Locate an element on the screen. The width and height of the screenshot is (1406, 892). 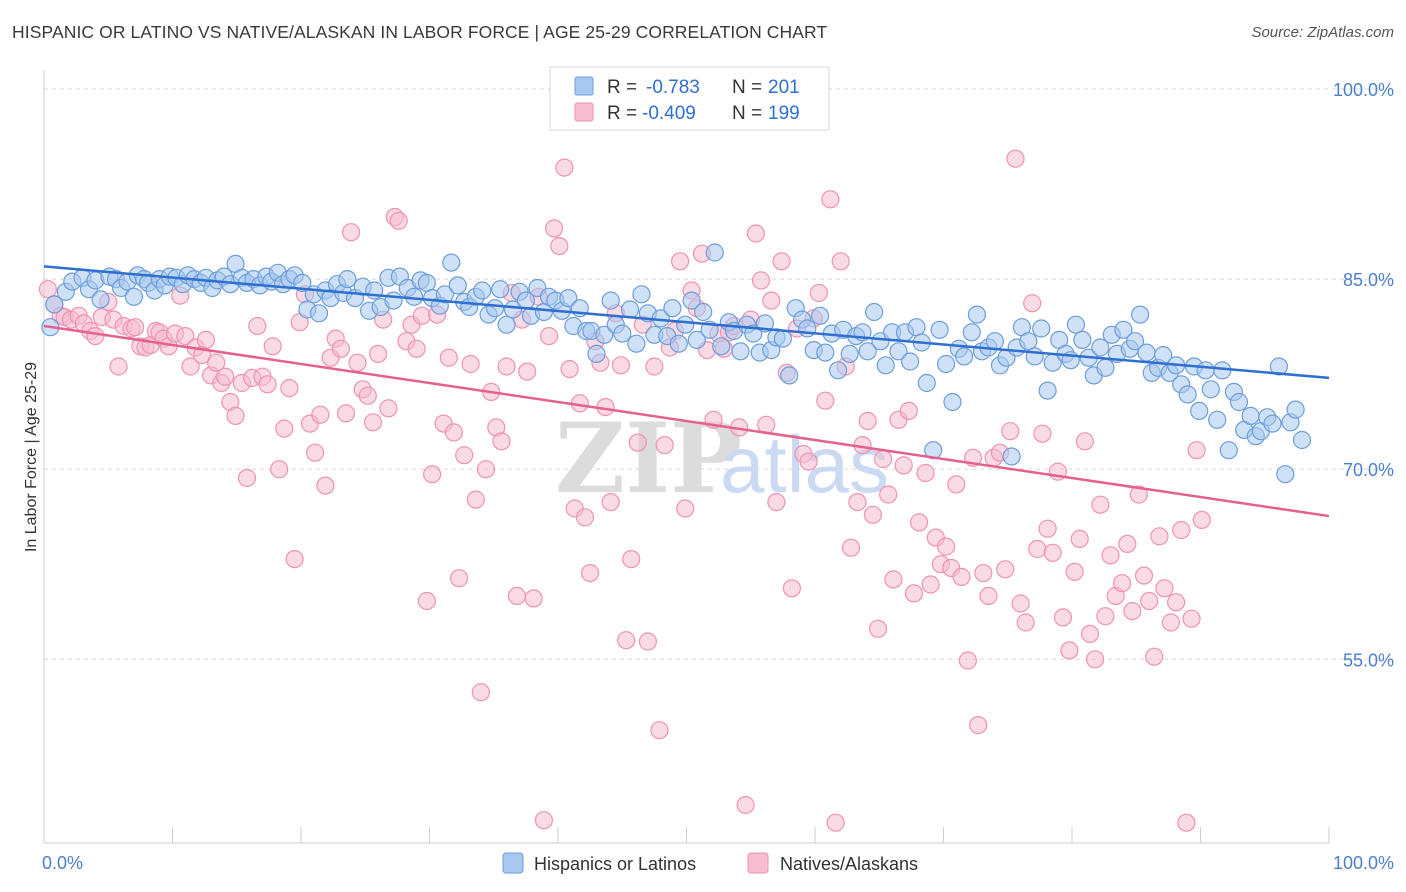
legend-bottom-swatch-pink is located at coordinates (758, 863).